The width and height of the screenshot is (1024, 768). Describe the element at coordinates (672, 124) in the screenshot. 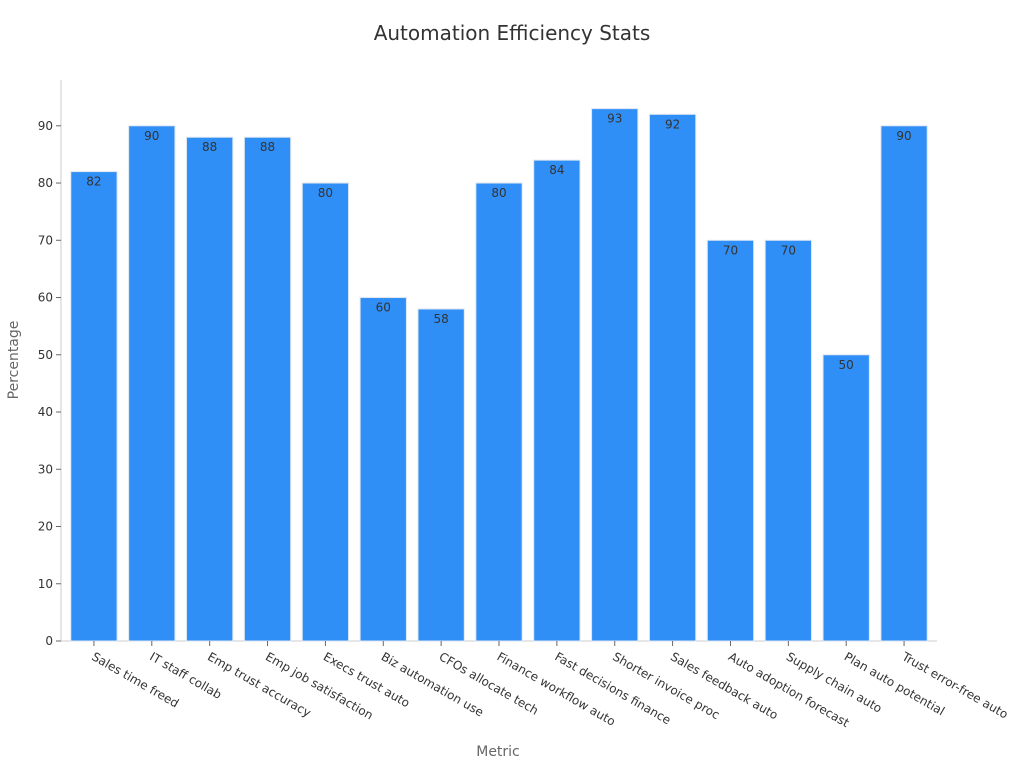

I see `bar-value-label: 92` at that location.